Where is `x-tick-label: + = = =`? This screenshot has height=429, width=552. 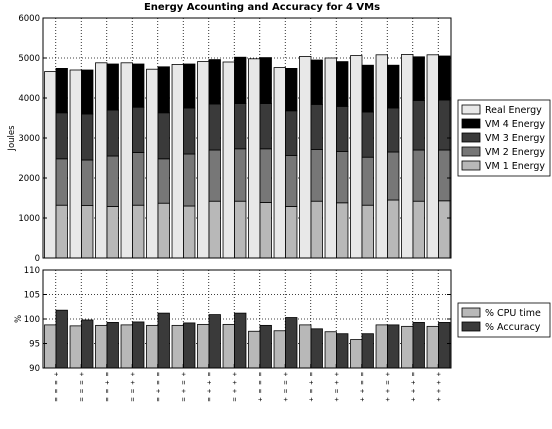
x-tick-label: + = = = is located at coordinates (260, 387).